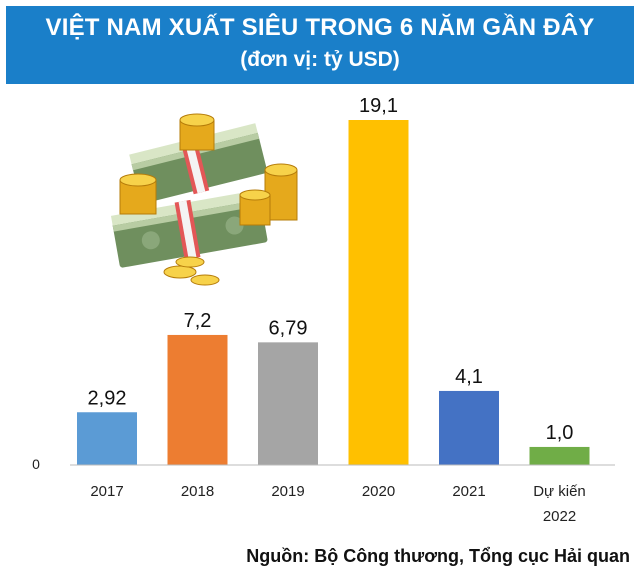 The image size is (640, 578). I want to click on source-note: Nguồn: Bộ Công thương, Tổng cục Hải quan, so click(438, 556).